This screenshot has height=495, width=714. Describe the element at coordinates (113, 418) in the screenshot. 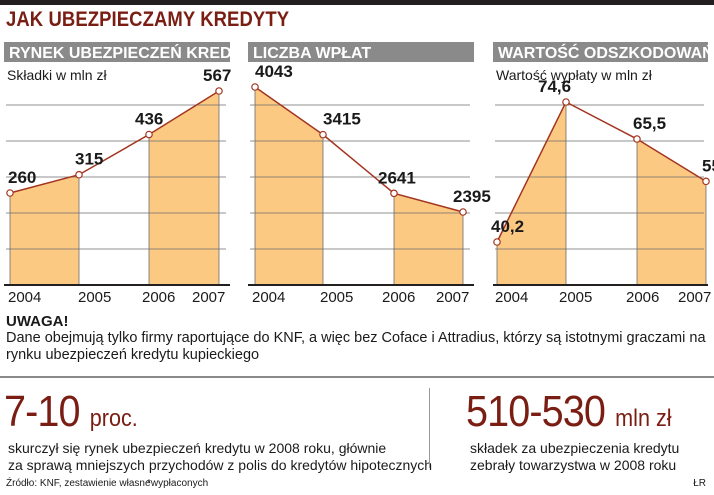

I see `fact-unit: proc.` at that location.